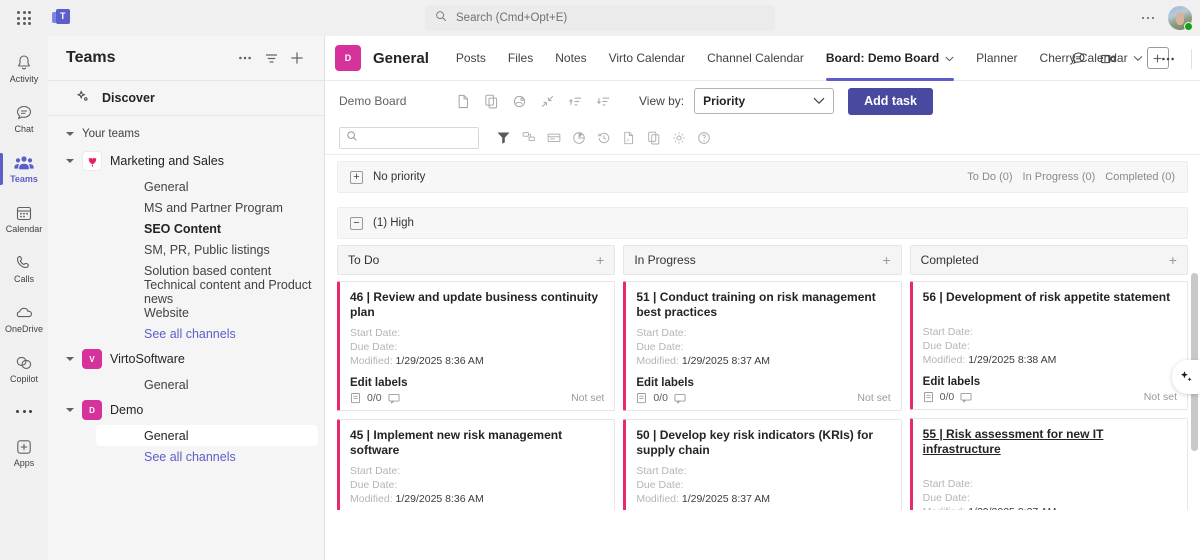 The width and height of the screenshot is (1200, 560). I want to click on tab-board-demo-board: Board: Demo Board, so click(890, 58).